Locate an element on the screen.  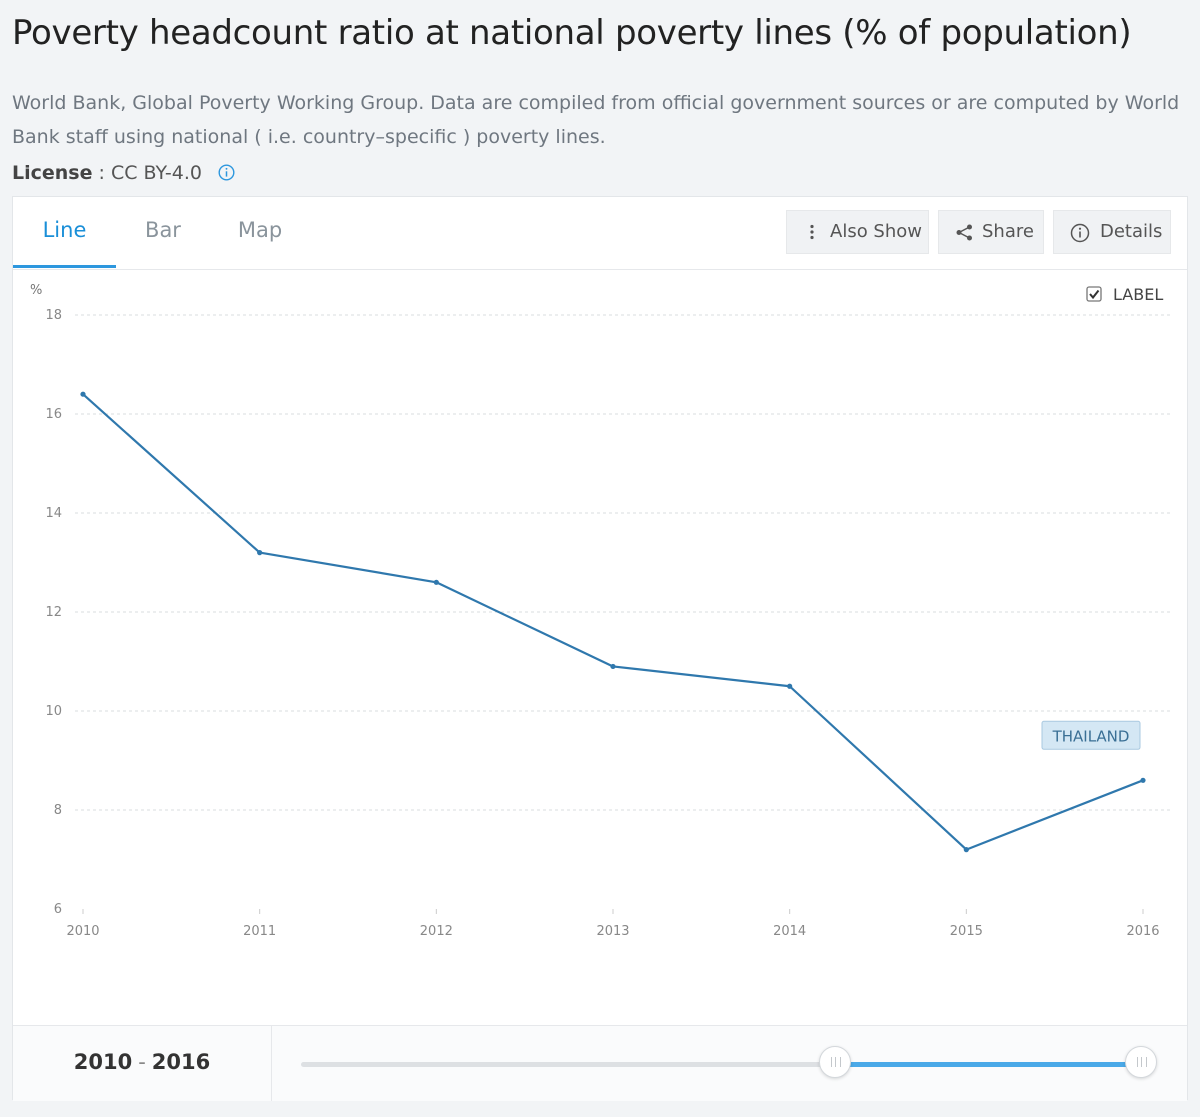
x-tick-label: 2012 is located at coordinates (436, 931).